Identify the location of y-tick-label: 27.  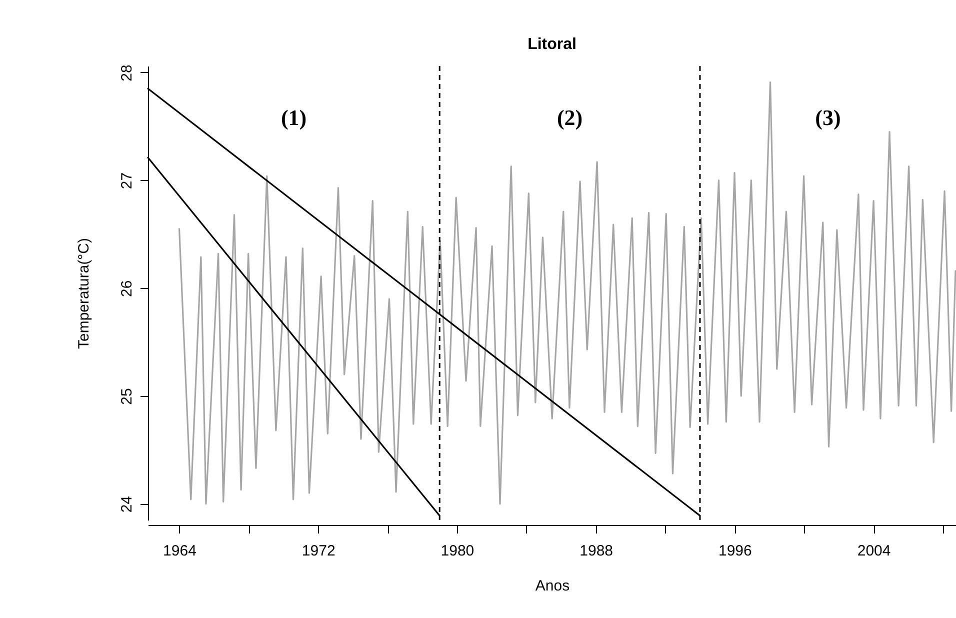
(127, 181).